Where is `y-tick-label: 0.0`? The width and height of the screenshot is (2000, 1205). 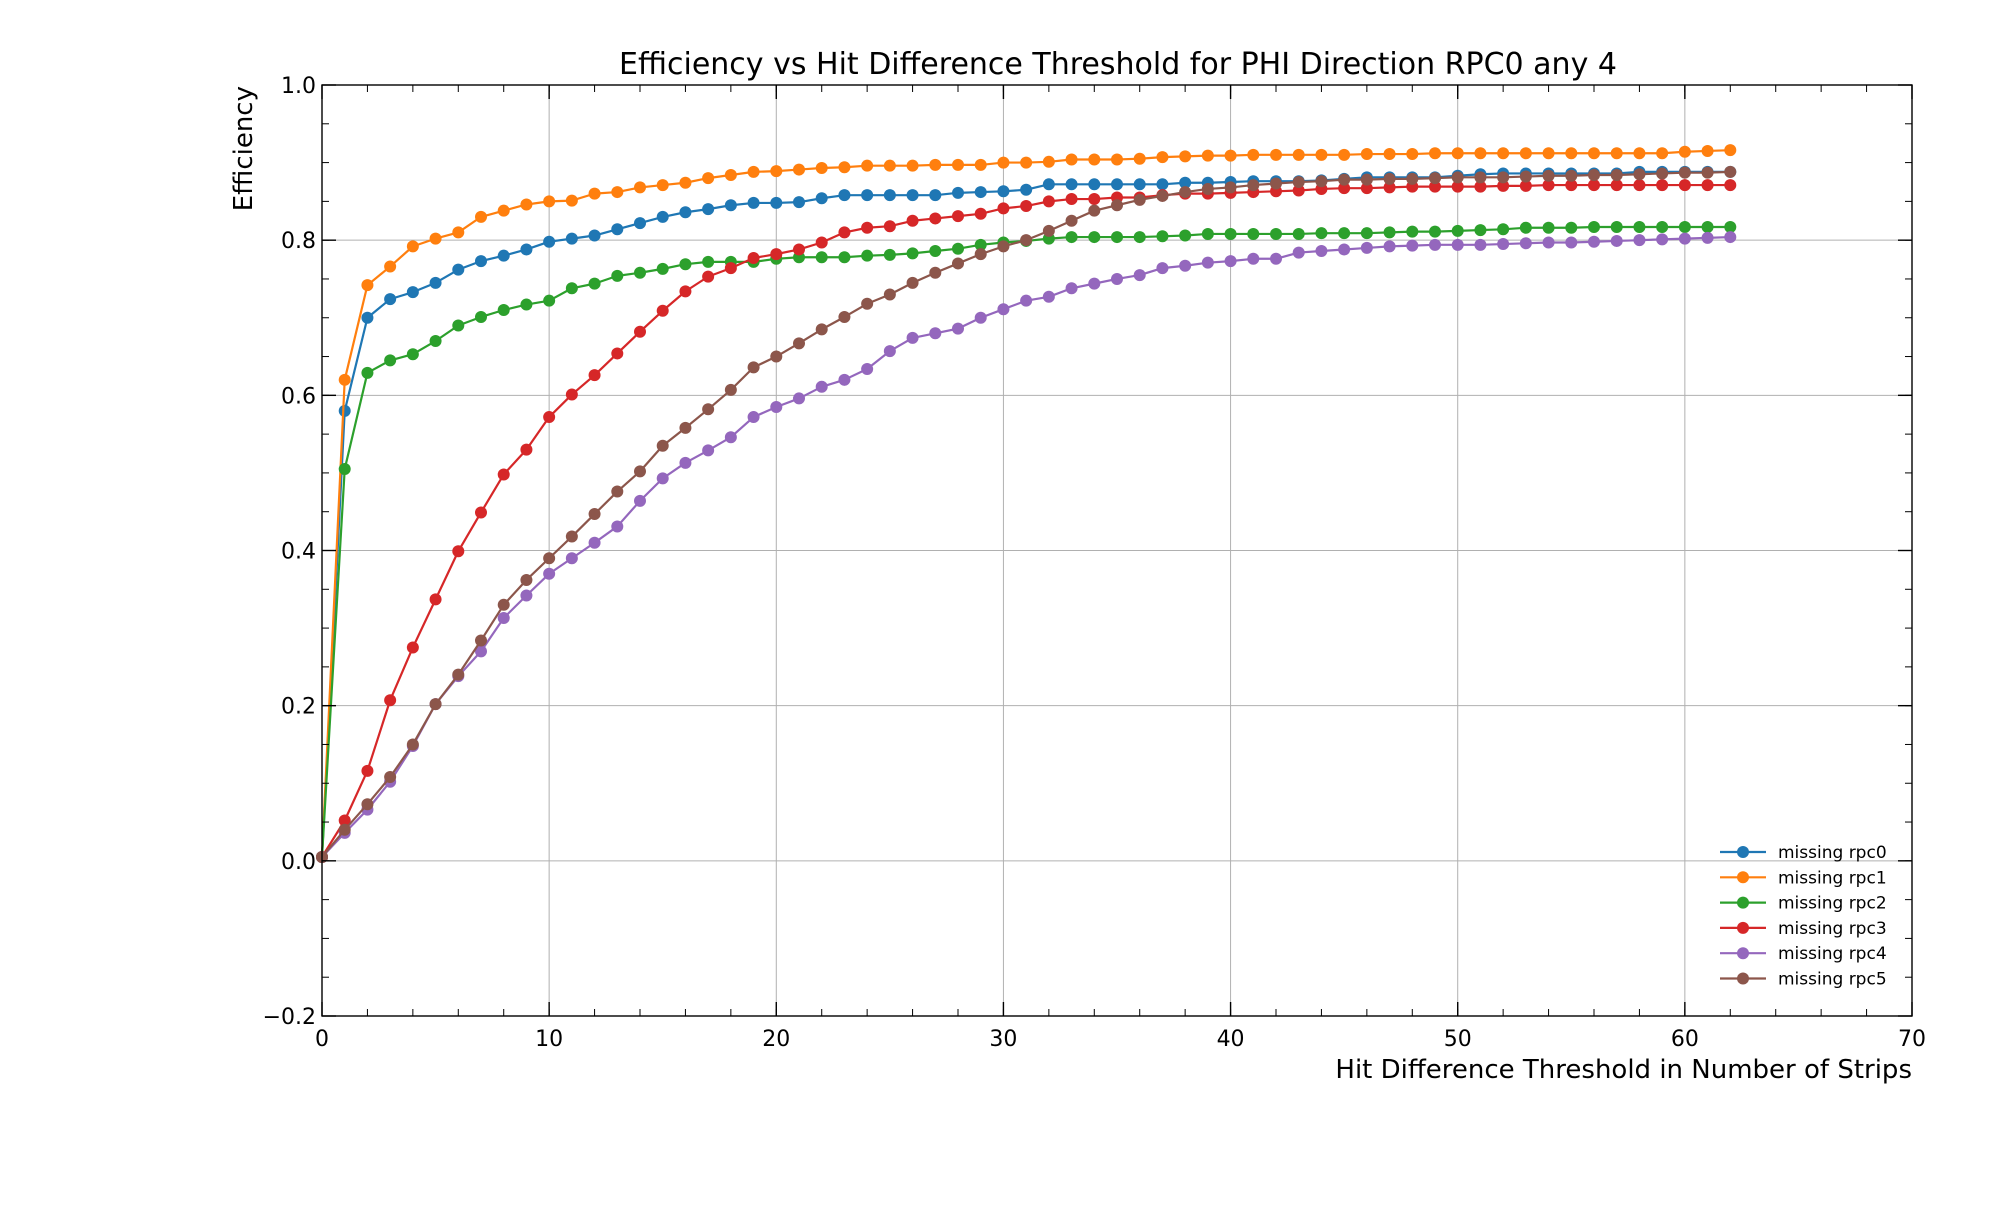 y-tick-label: 0.0 is located at coordinates (298, 862).